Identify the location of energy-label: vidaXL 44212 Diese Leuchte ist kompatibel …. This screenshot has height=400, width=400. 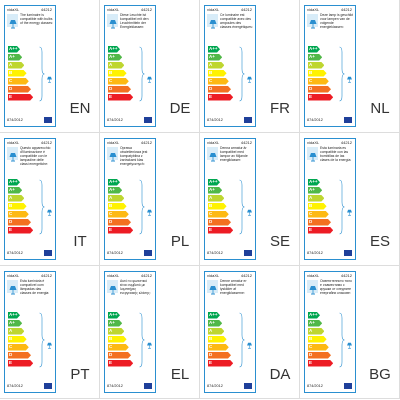
(130, 66).